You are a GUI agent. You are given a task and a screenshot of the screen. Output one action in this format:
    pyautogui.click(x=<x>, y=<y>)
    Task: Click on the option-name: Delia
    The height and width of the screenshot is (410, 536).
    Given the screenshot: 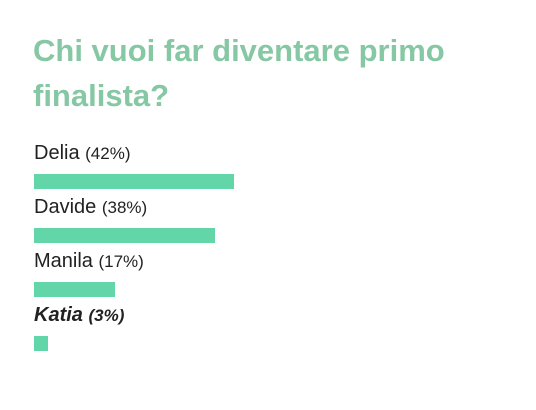 What is the action you would take?
    pyautogui.click(x=57, y=153)
    